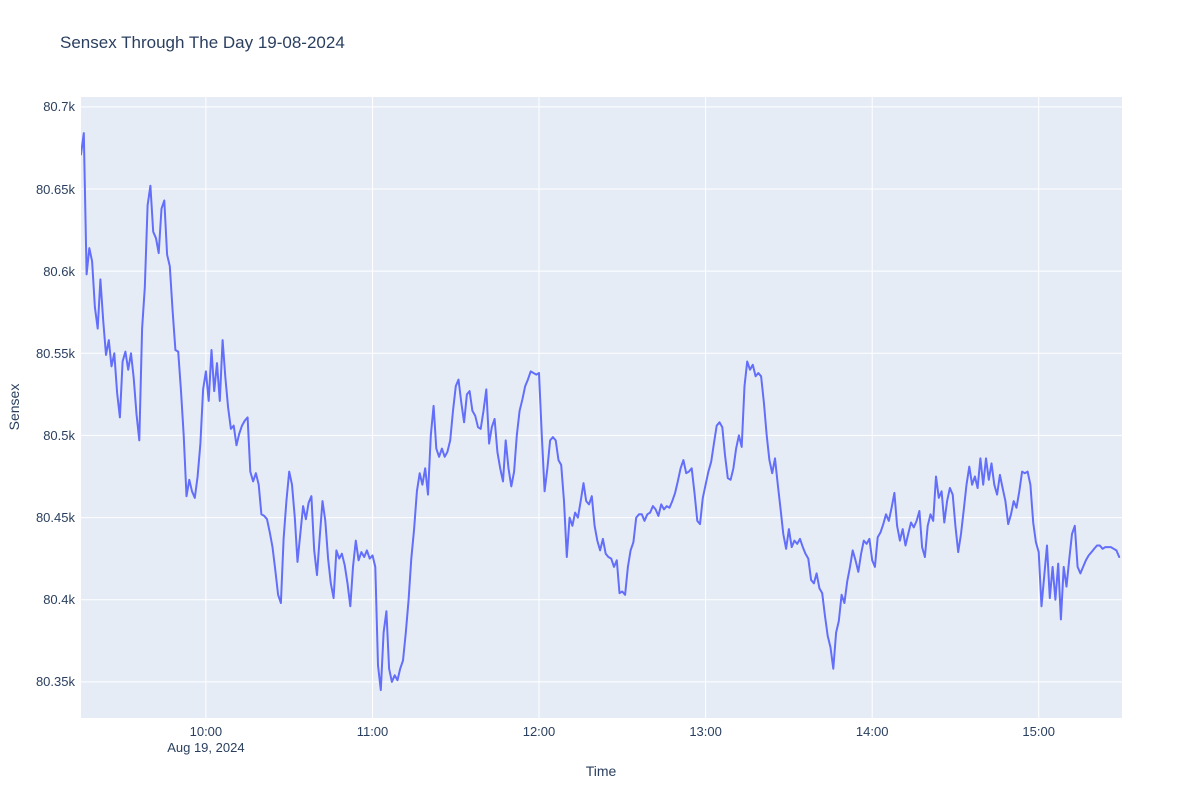 The height and width of the screenshot is (800, 1200). I want to click on x-tick-label: 12:00, so click(539, 731).